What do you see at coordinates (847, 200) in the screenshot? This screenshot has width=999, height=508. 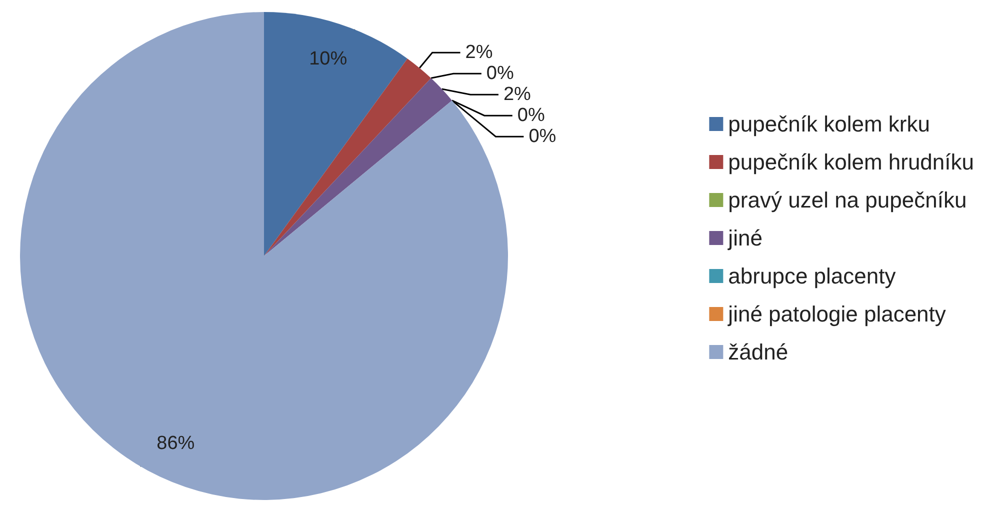 I see `legend-label: pravý uzel na pupečníku` at bounding box center [847, 200].